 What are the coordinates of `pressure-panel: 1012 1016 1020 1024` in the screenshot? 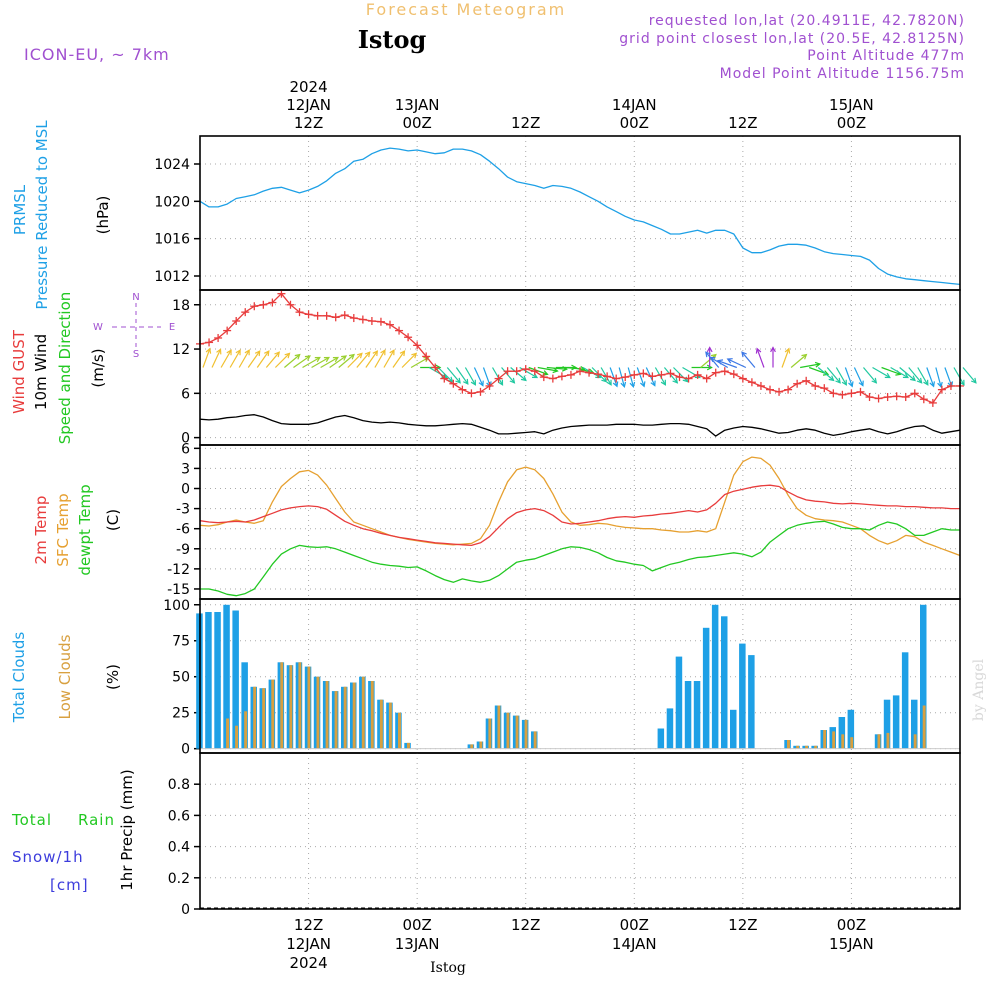 It's located at (557, 213).